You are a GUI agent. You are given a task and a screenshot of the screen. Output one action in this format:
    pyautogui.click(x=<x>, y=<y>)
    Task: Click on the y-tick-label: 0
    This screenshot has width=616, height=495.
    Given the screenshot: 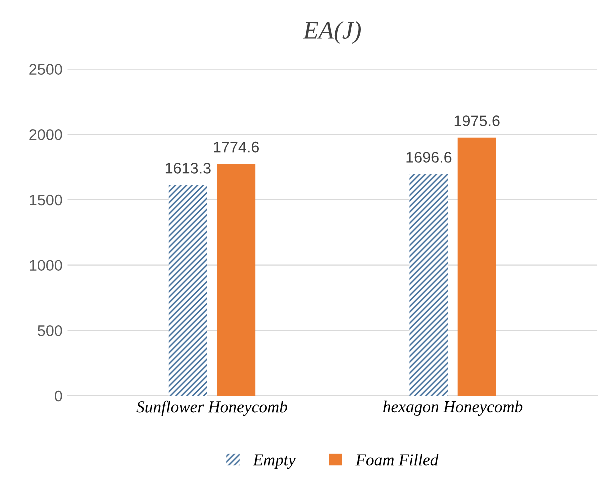 What is the action you would take?
    pyautogui.click(x=58, y=396)
    